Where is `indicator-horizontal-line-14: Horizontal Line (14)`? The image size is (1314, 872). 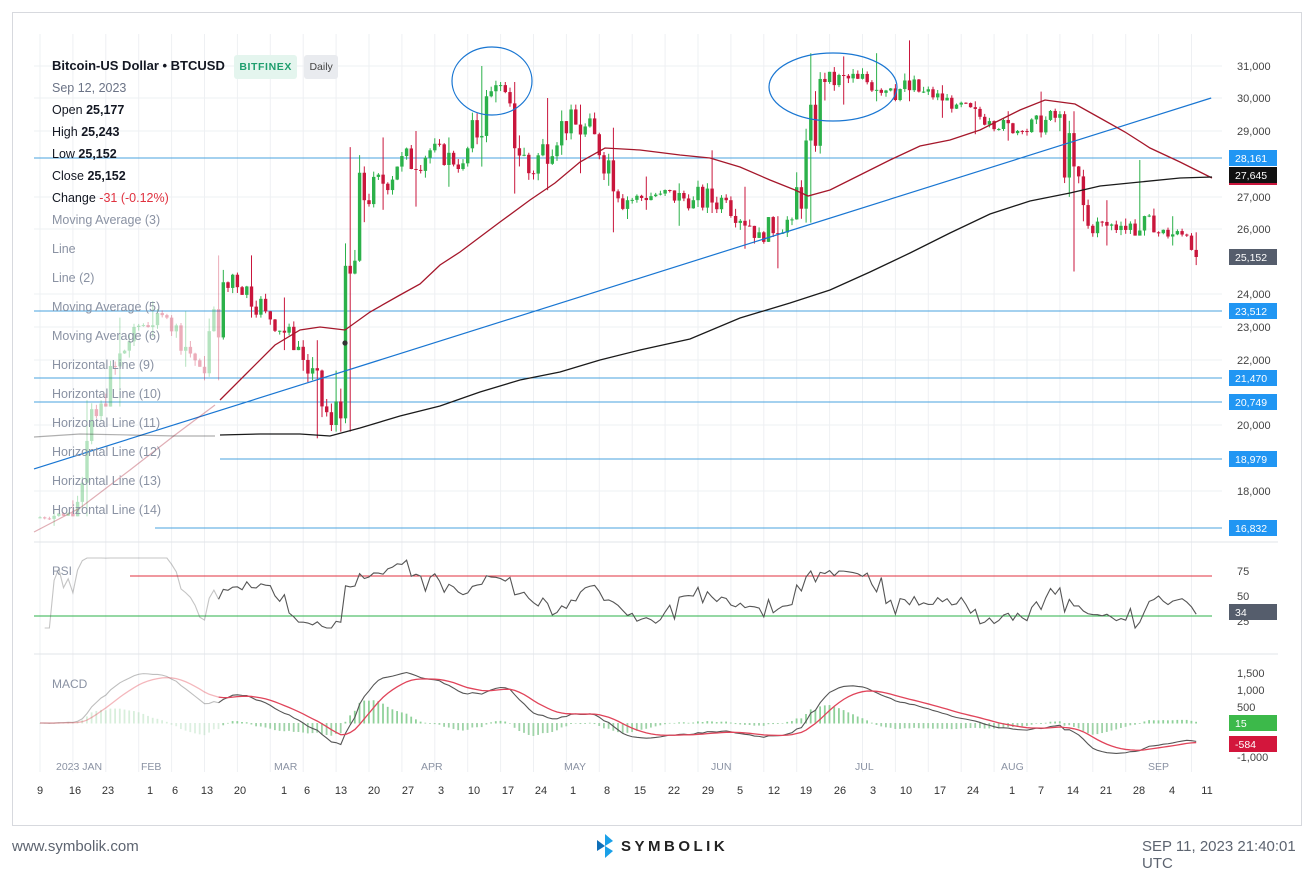 indicator-horizontal-line-14: Horizontal Line (14) is located at coordinates (107, 510).